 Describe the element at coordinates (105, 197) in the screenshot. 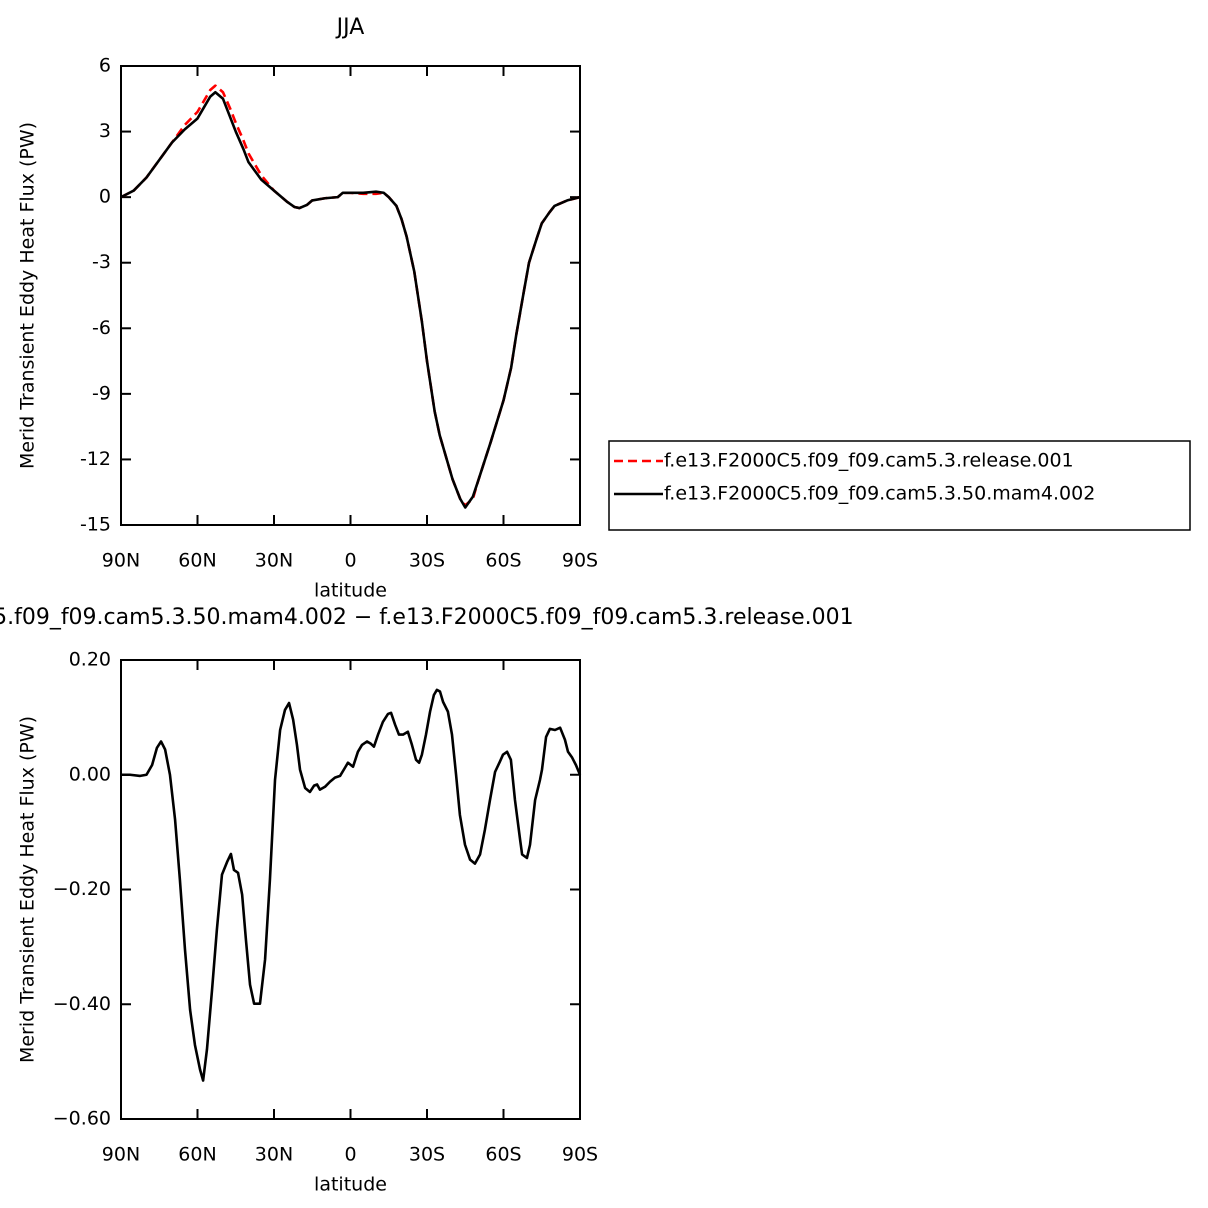

I see `y-tick-label: 0` at that location.